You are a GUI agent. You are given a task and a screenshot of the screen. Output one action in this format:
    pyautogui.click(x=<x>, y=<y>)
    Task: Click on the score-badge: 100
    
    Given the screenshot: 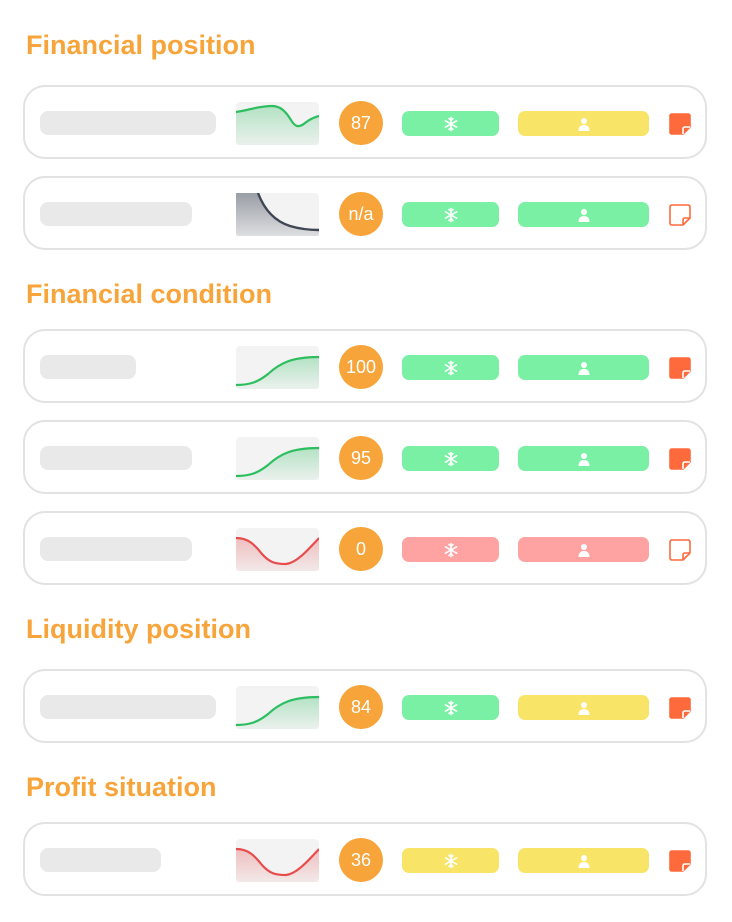 What is the action you would take?
    pyautogui.click(x=361, y=367)
    